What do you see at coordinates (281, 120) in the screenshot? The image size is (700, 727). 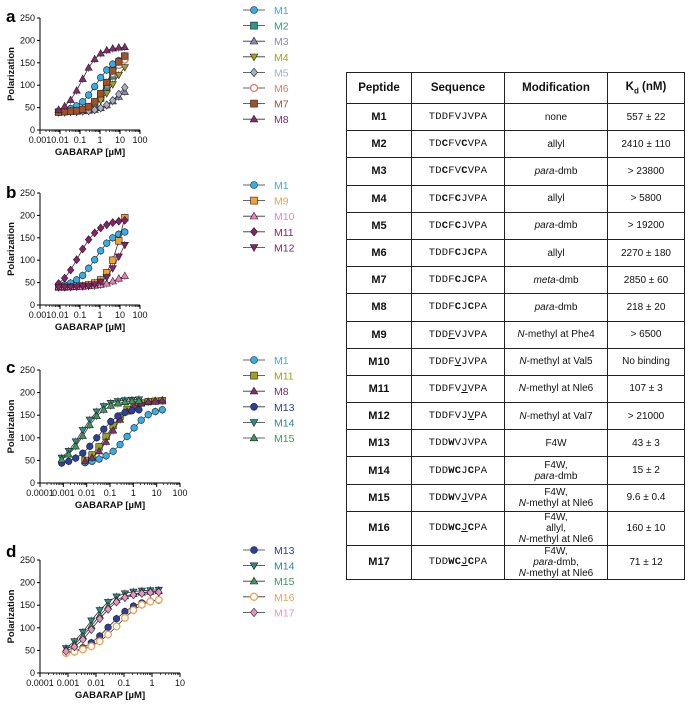 I see `legend-label: M8` at bounding box center [281, 120].